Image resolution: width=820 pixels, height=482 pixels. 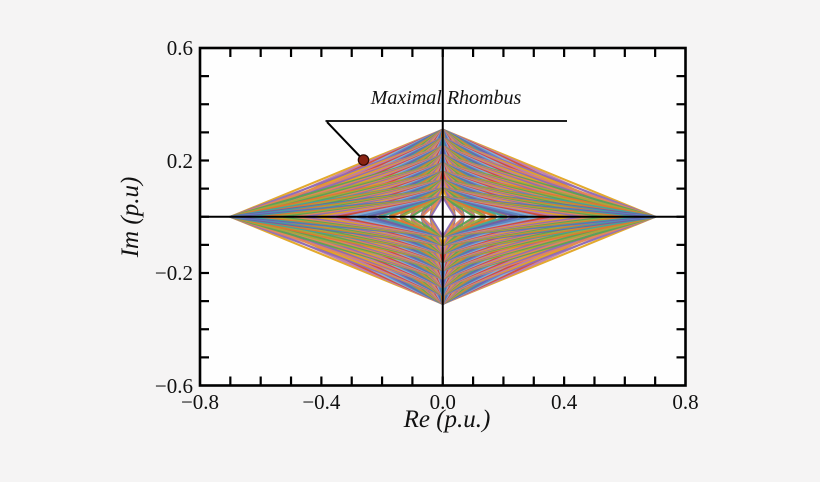 What do you see at coordinates (446, 143) in the screenshot?
I see `annotation-callout` at bounding box center [446, 143].